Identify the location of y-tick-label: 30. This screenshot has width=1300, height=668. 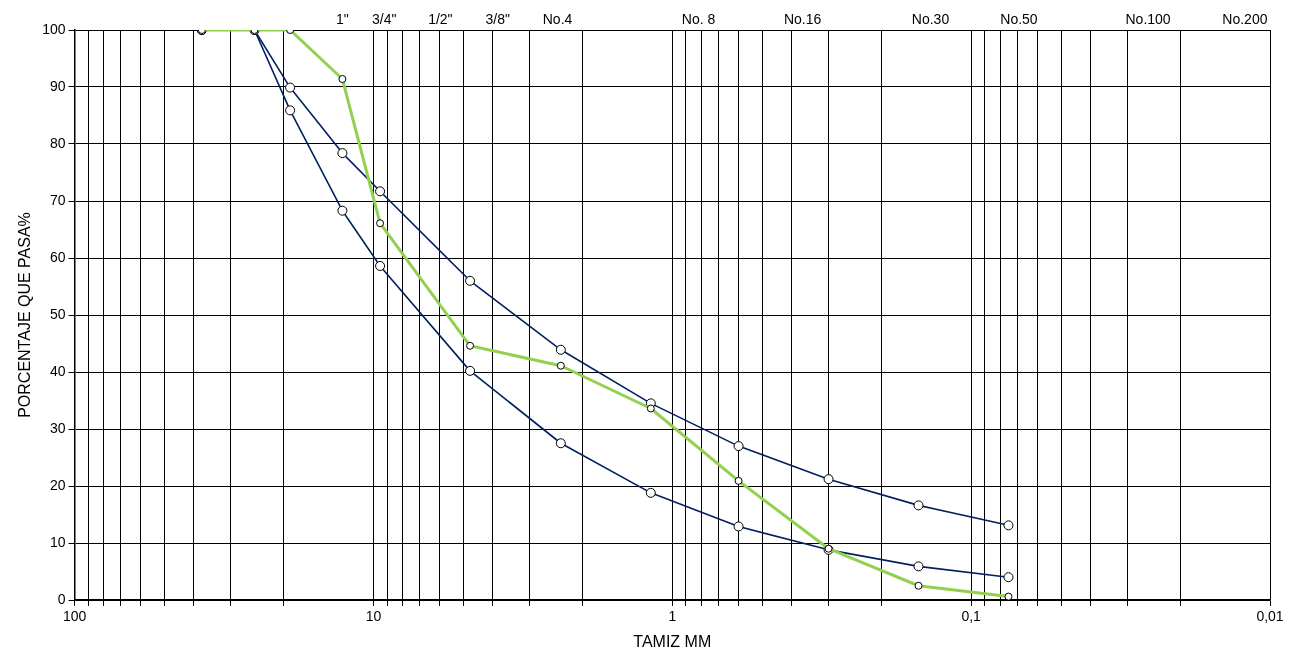
(57, 427).